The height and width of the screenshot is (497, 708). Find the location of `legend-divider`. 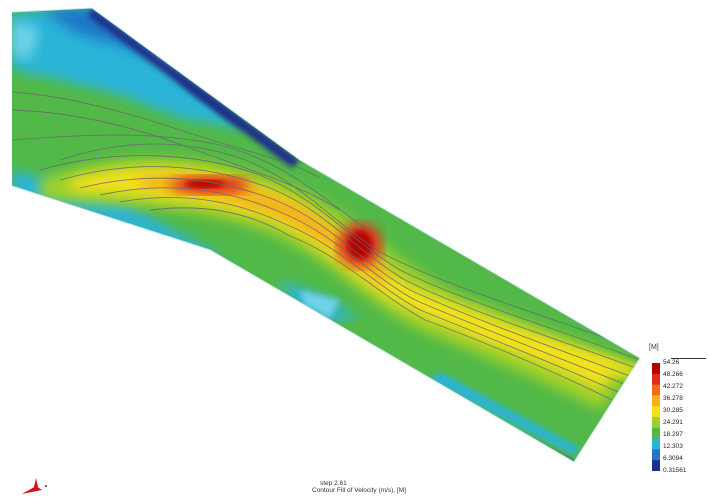

legend-divider is located at coordinates (688, 358).